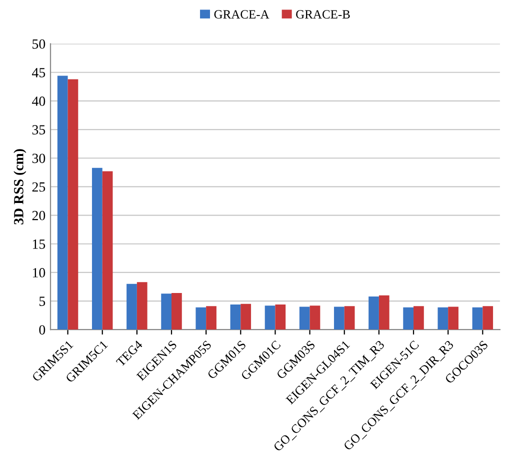 The width and height of the screenshot is (505, 461). Describe the element at coordinates (39, 244) in the screenshot. I see `y-tick-label: 15` at that location.